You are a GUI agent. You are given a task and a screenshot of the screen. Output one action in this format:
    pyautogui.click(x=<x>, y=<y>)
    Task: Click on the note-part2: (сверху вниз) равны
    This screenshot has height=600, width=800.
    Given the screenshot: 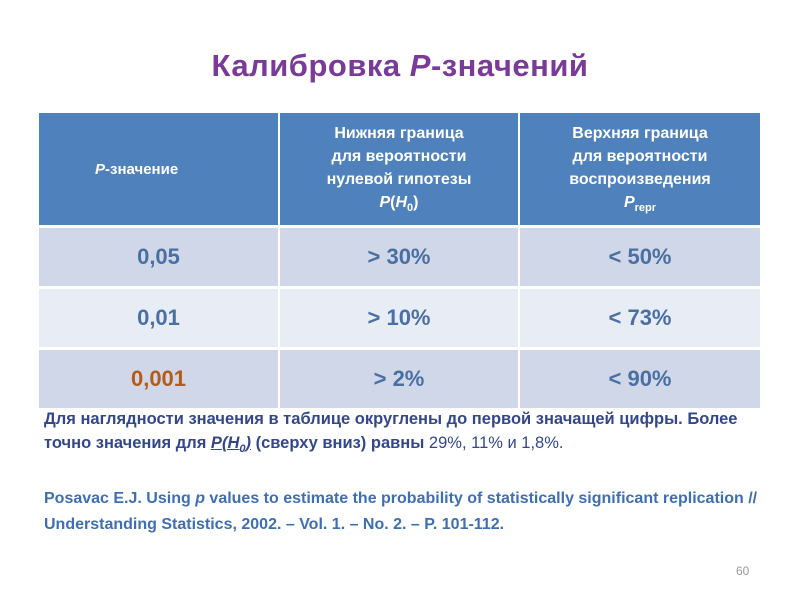 What is the action you would take?
    pyautogui.click(x=339, y=443)
    